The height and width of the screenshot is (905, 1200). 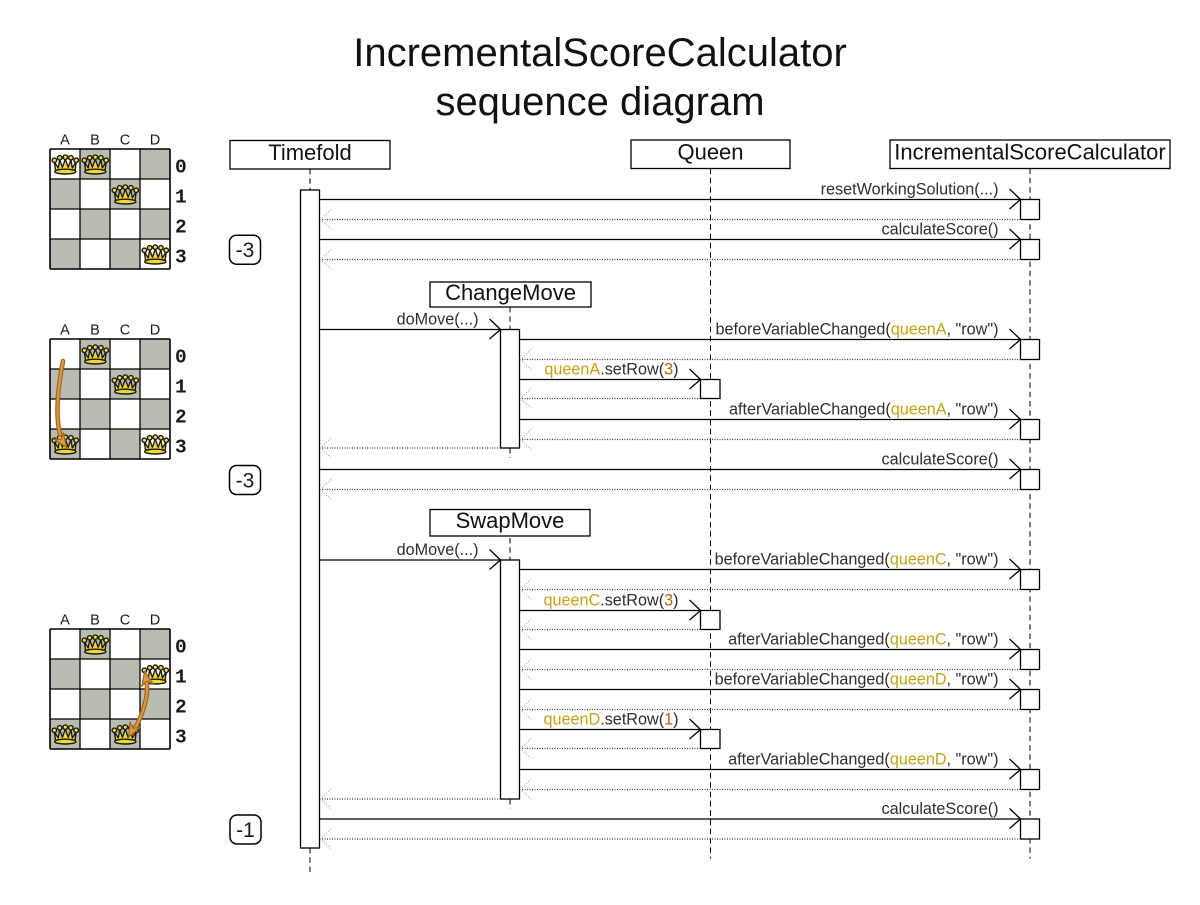 I want to click on svg-text:afterVariableChanged(queenA, ": afterVariableChanged(queenA, "row"), so click(x=863, y=410).